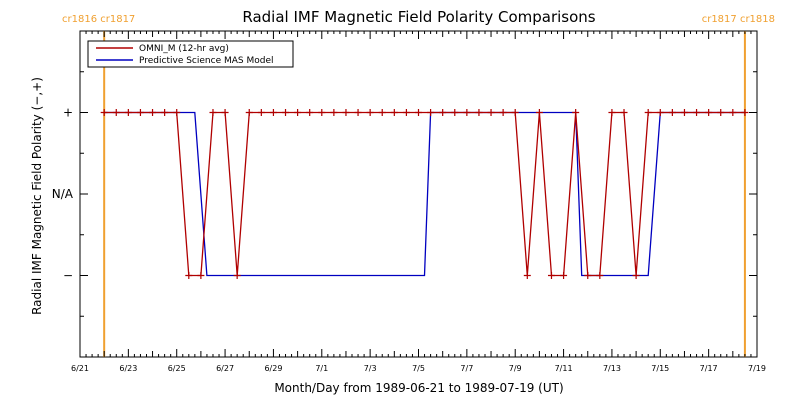 This screenshot has width=800, height=400. What do you see at coordinates (612, 368) in the screenshot?
I see `x-tick-label: 7/13` at bounding box center [612, 368].